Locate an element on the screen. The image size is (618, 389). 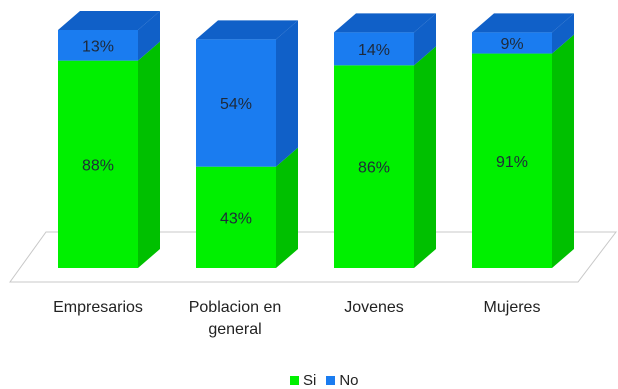
bar-side-empresarios-no is located at coordinates (149, 36).